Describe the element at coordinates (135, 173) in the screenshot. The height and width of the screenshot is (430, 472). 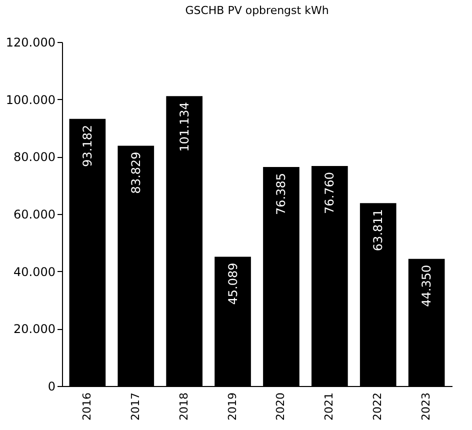
I see `data-label: 83.829` at that location.